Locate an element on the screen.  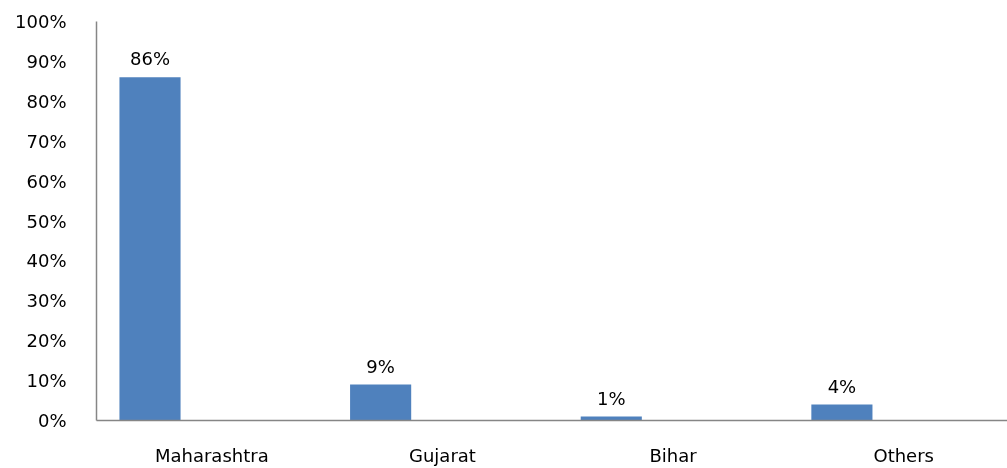
x-tick-label: Bihar is located at coordinates (673, 455).